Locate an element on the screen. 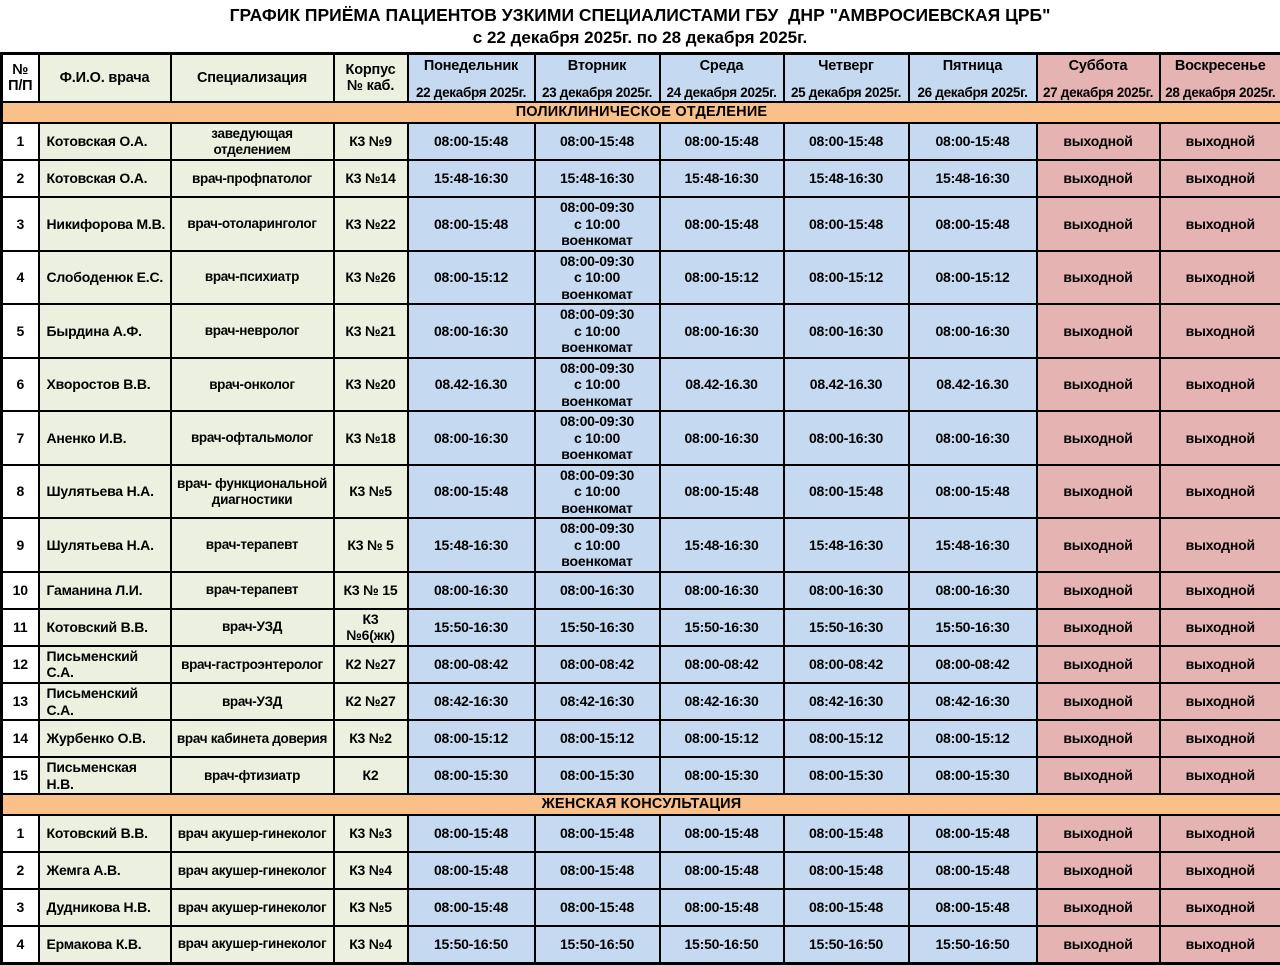 The image size is (1280, 965). specialization-cell: врач-невролог is located at coordinates (252, 331).